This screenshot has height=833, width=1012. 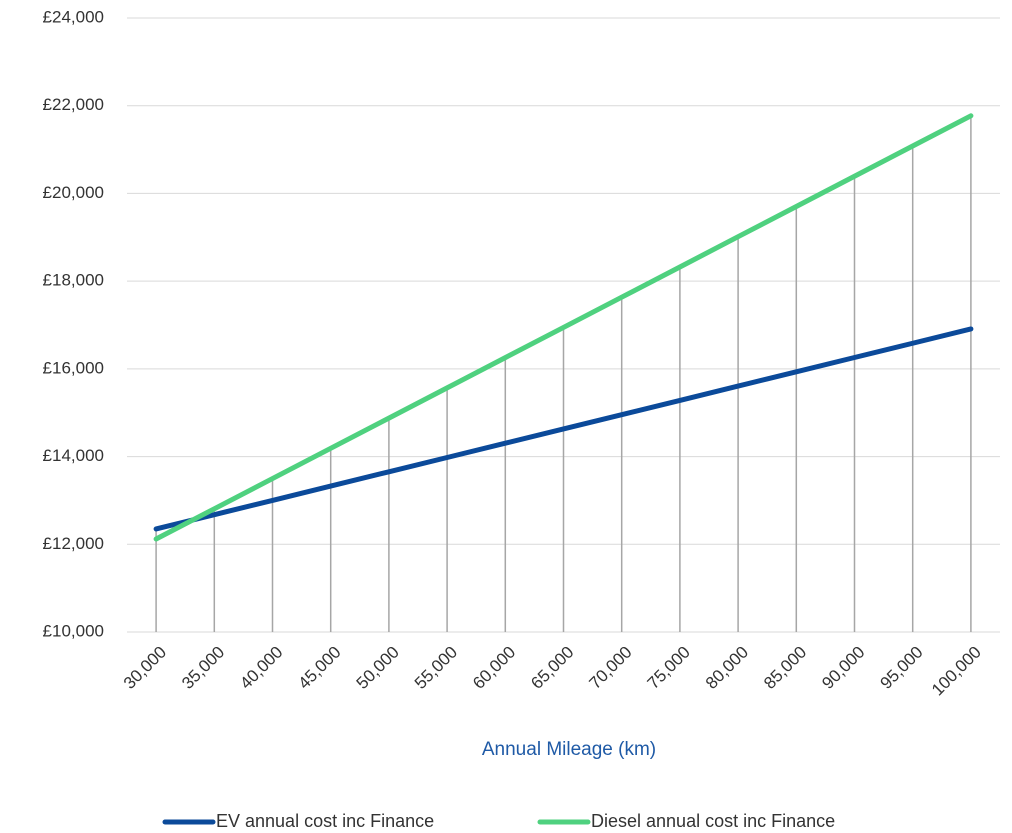 I want to click on x-tick-label: 60,000, so click(x=494, y=668).